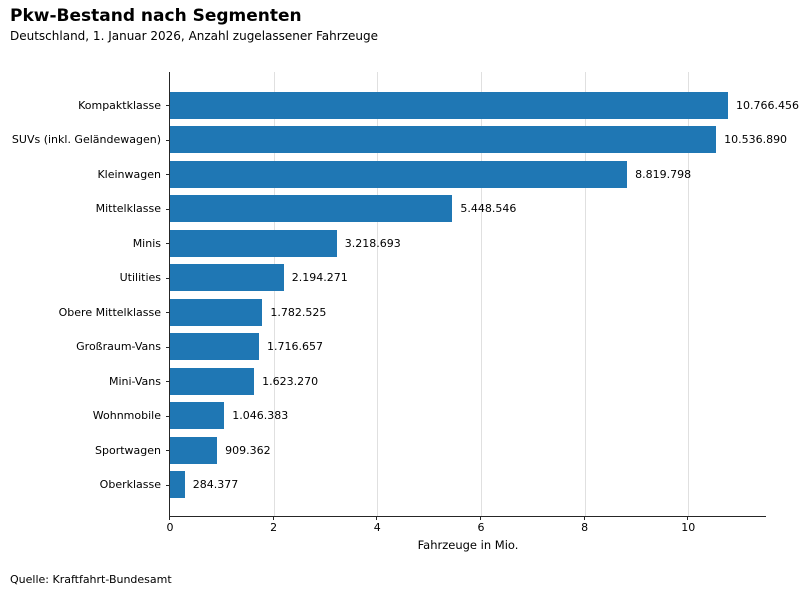  Describe the element at coordinates (663, 174) in the screenshot. I see `value-label: 8.819.798` at that location.